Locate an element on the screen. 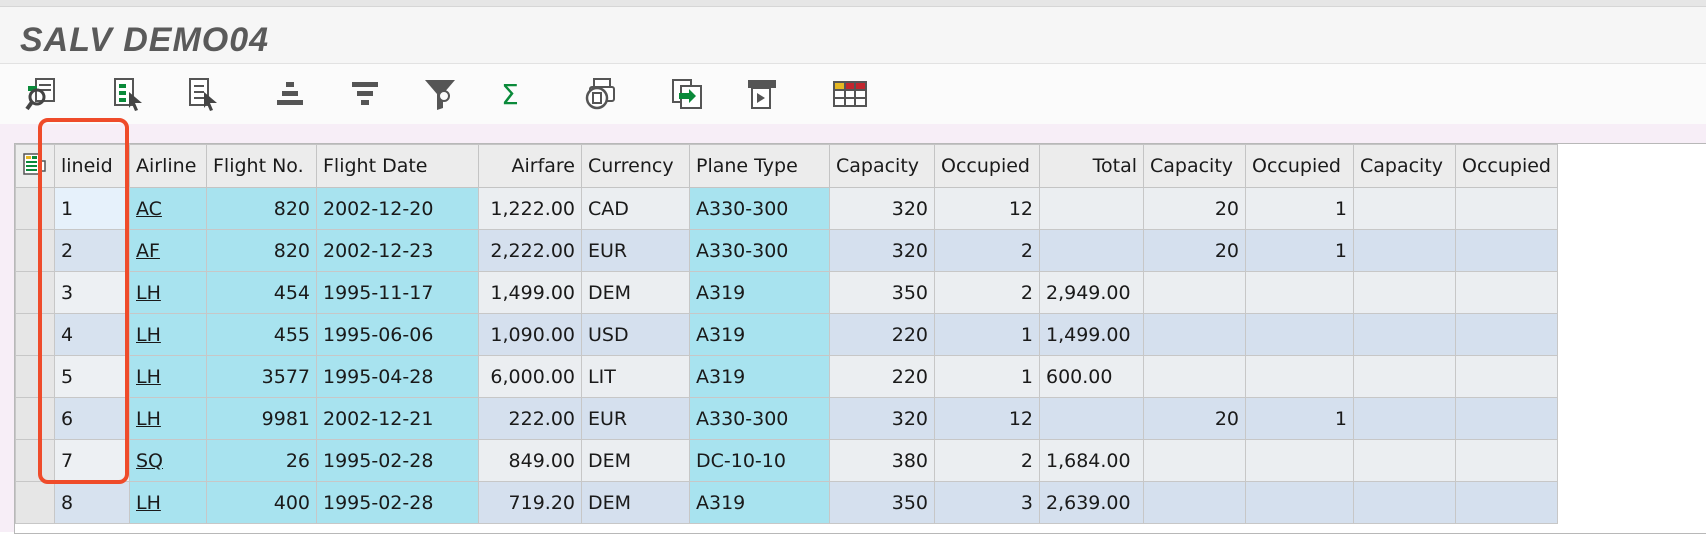 This screenshot has width=1706, height=534. cell-plane-type: A330-300 is located at coordinates (759, 250).